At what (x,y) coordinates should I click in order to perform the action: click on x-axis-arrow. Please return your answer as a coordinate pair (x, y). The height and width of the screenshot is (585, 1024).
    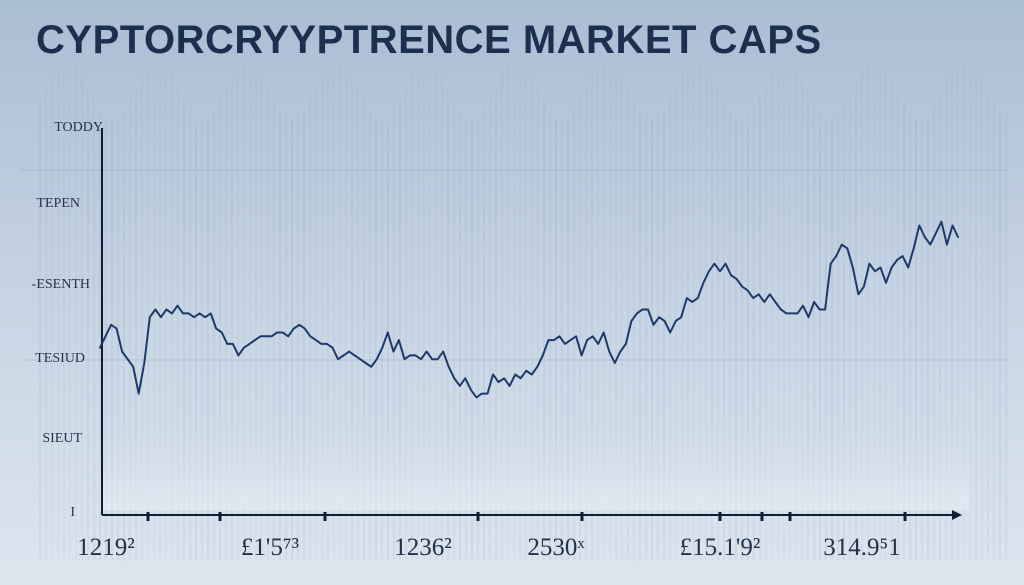
    Looking at the image, I should click on (957, 515).